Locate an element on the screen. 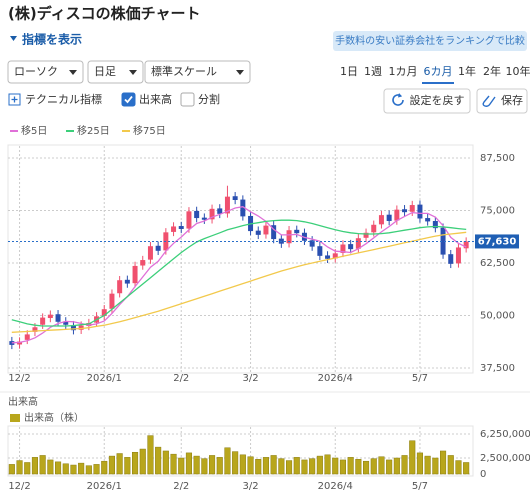 This screenshot has height=492, width=530. period-tab: 1カ月 is located at coordinates (403, 71).